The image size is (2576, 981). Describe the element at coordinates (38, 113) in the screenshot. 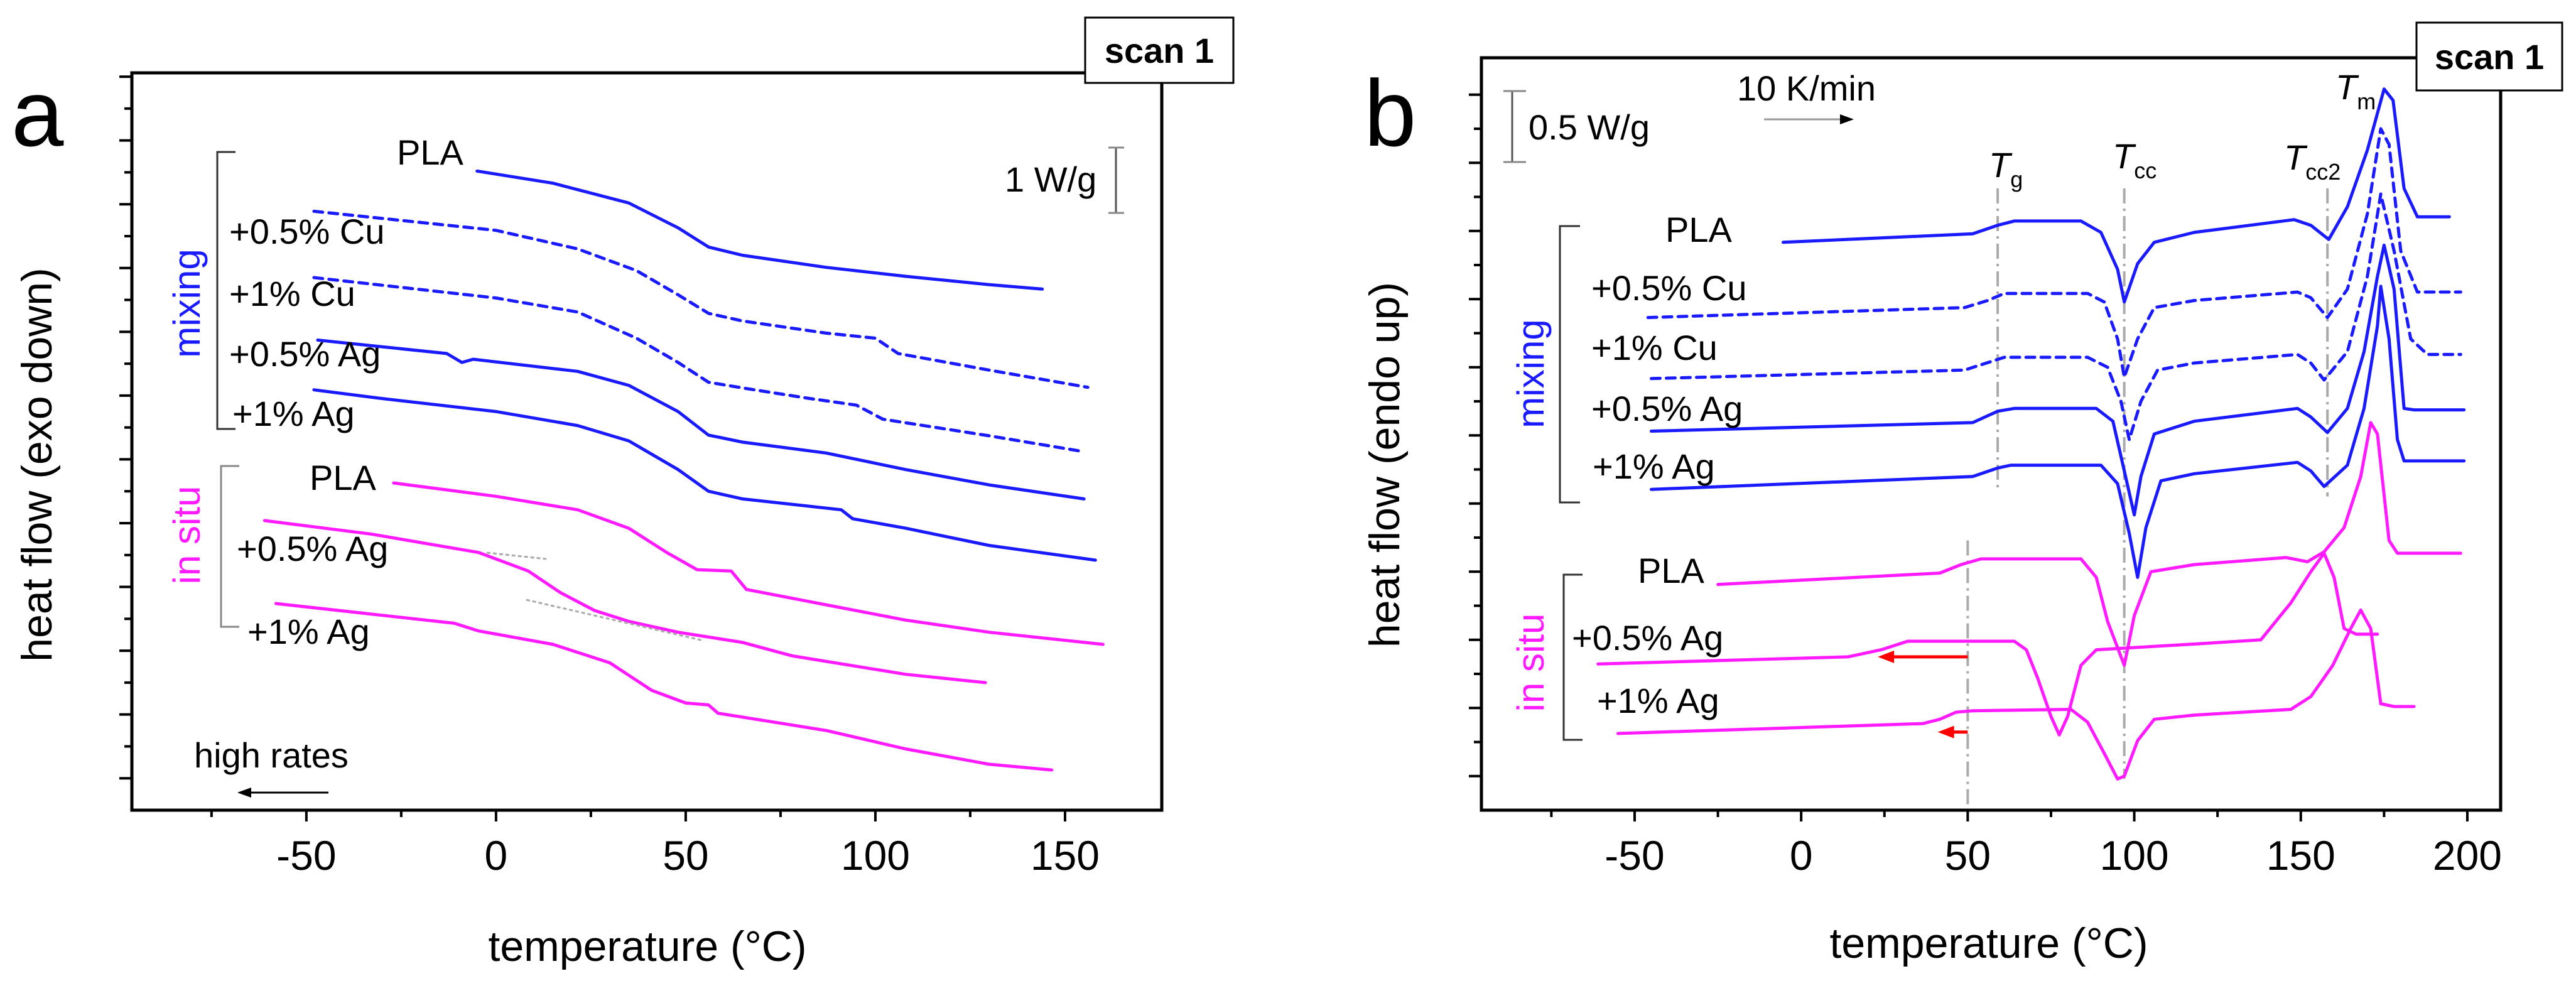

I see `panel-a-letter: a` at that location.